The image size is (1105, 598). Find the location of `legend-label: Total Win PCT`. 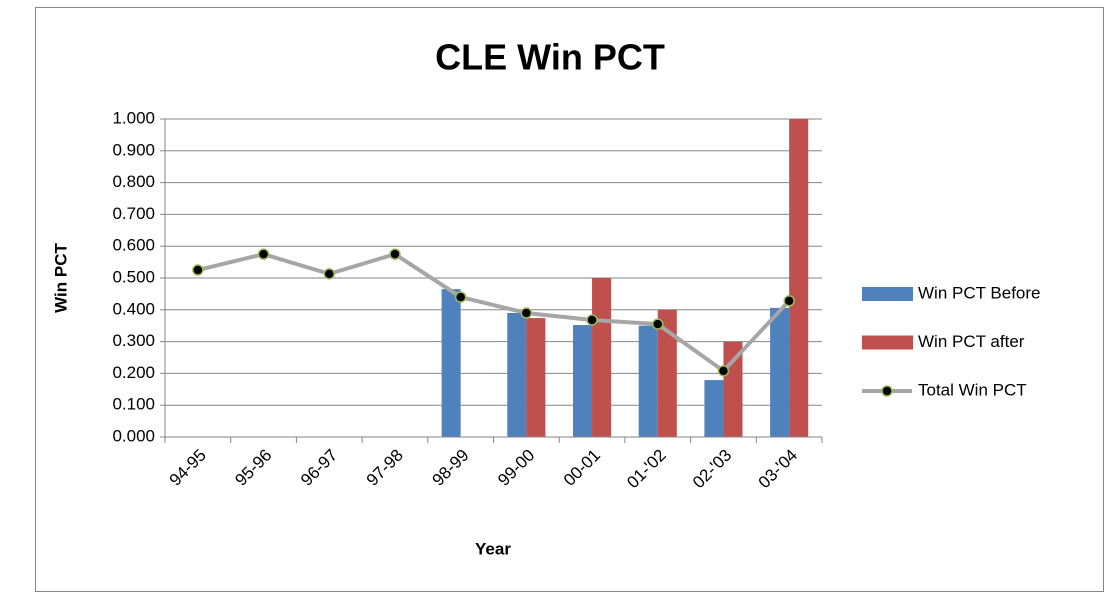

legend-label: Total Win PCT is located at coordinates (972, 389).